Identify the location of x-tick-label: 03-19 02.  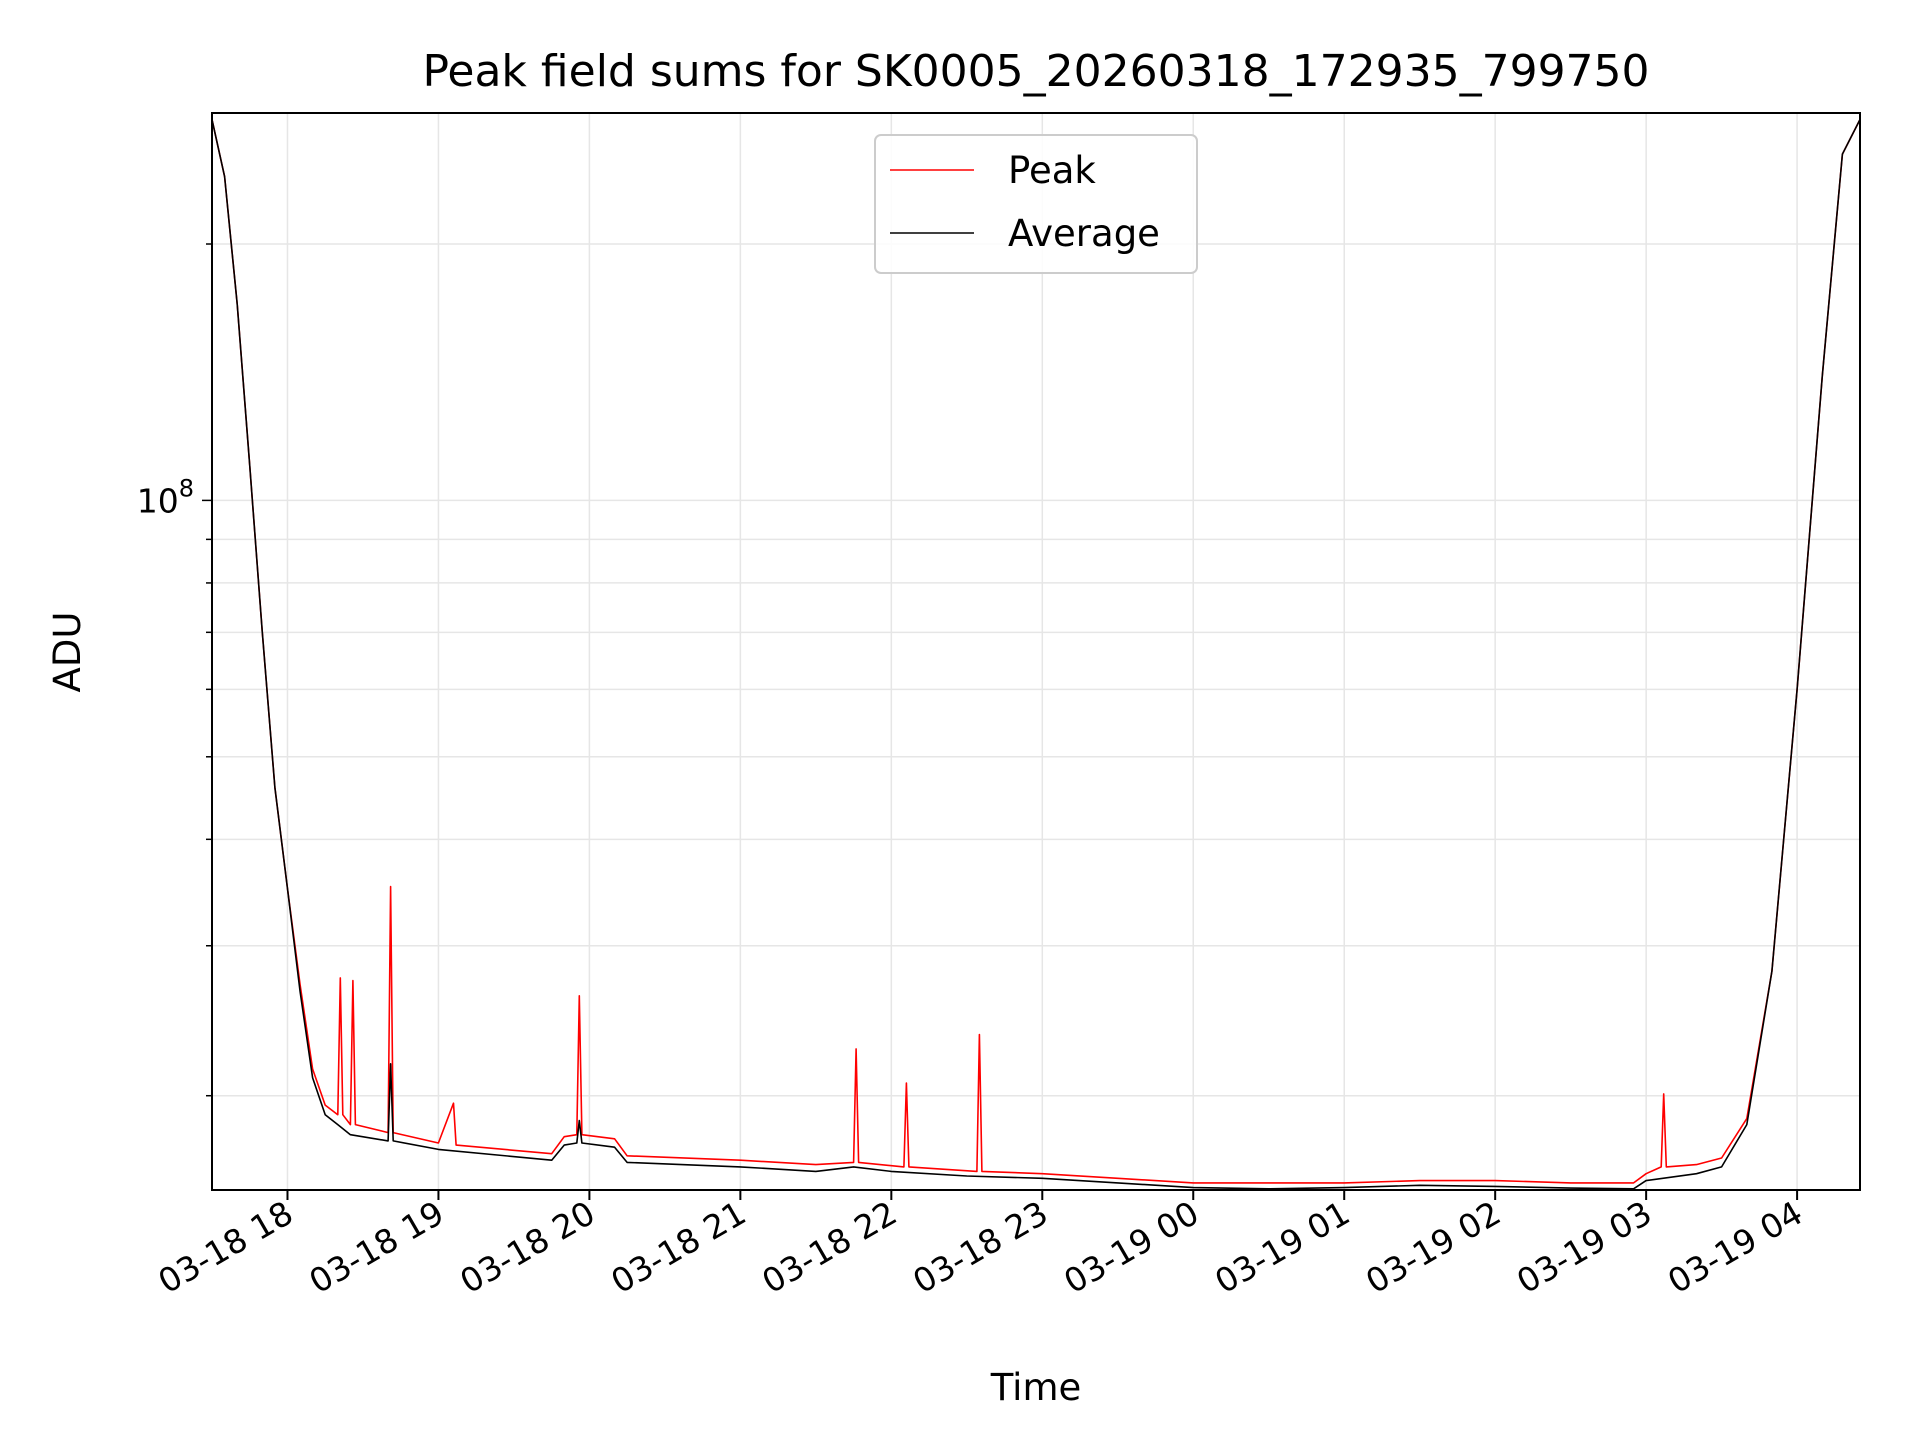
(1433, 1247).